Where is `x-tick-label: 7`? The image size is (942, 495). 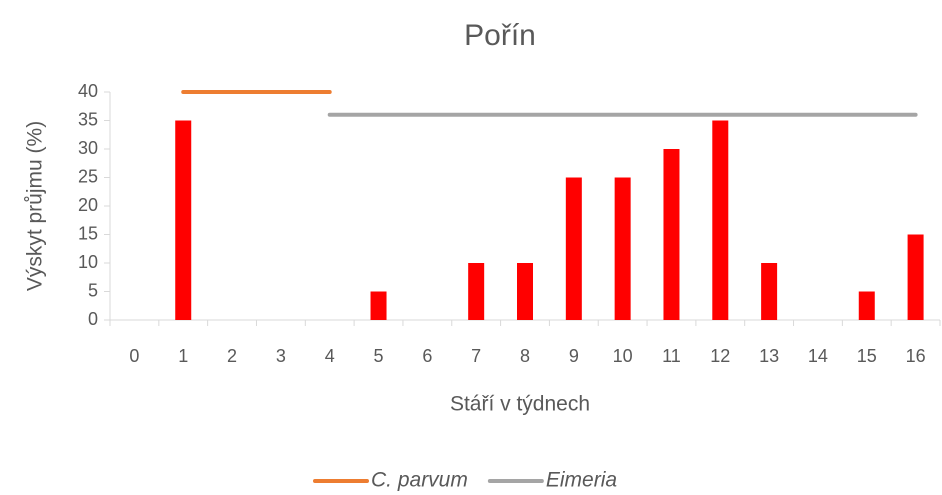 x-tick-label: 7 is located at coordinates (476, 356).